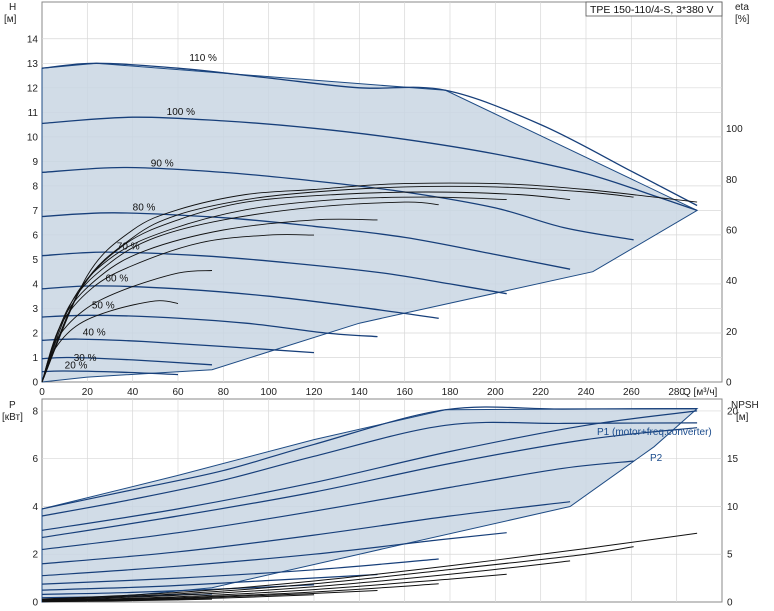  Describe the element at coordinates (162, 163) in the screenshot. I see `speed-label: 90 %` at that location.